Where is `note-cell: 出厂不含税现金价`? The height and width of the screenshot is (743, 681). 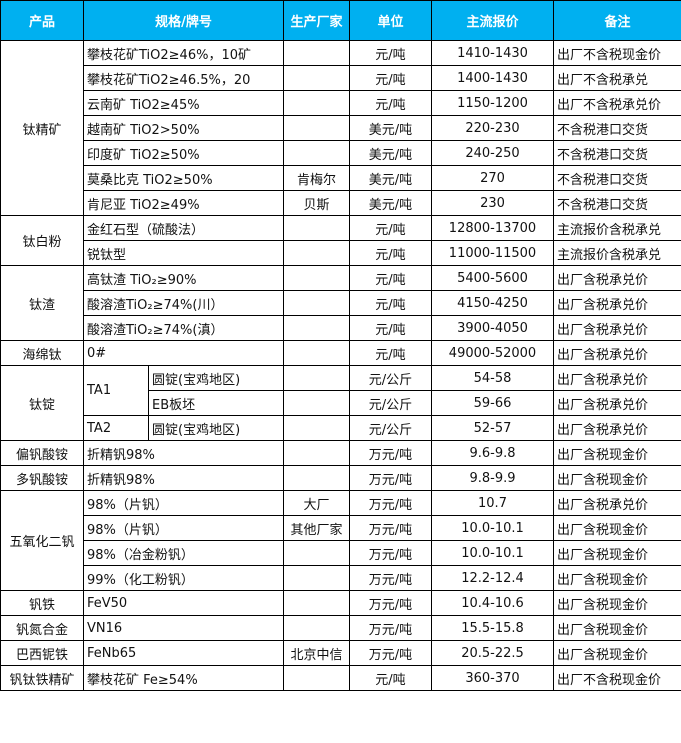
note-cell: 出厂不含税现金价 is located at coordinates (617, 53).